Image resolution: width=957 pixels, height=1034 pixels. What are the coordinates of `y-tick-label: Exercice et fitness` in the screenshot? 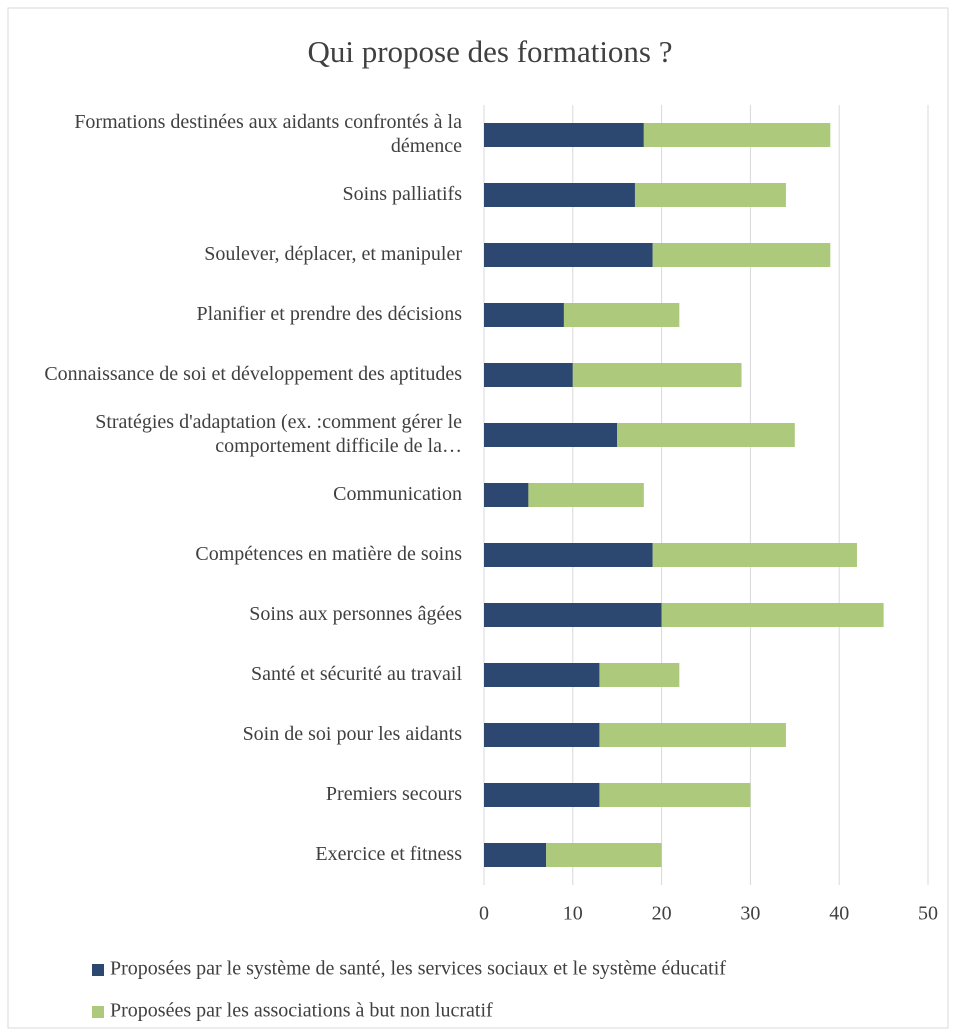 It's located at (388, 854).